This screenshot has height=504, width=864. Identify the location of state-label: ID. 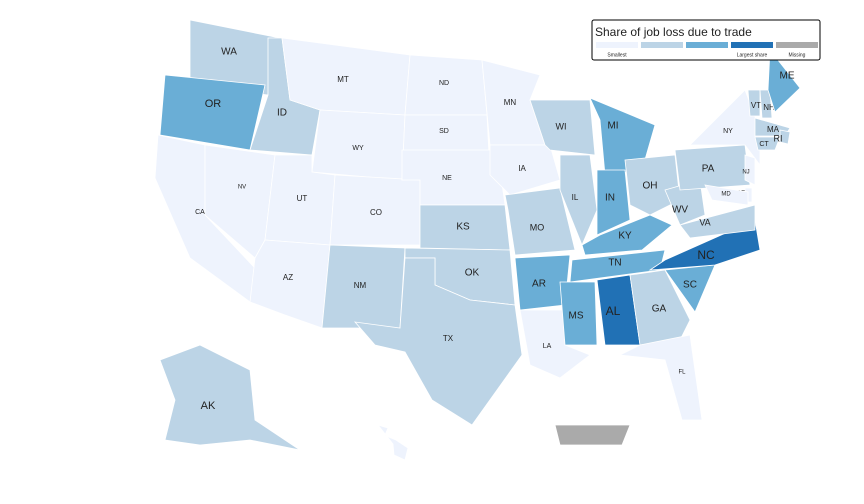
(282, 113).